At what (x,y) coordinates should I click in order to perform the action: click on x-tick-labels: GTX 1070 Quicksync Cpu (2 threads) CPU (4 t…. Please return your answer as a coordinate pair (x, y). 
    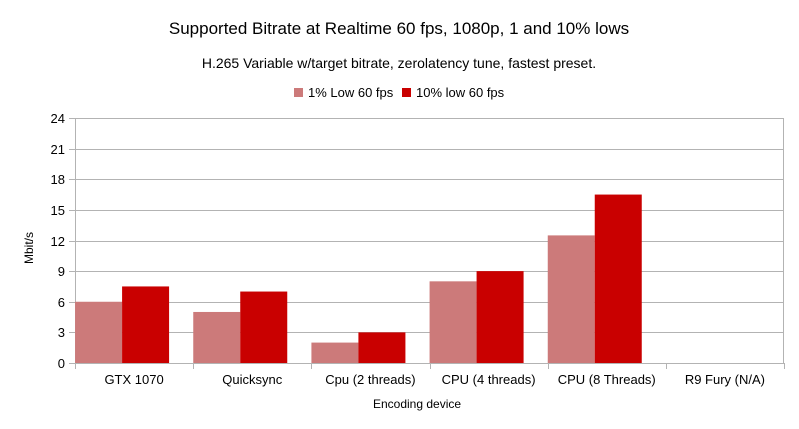
    Looking at the image, I should click on (434, 379).